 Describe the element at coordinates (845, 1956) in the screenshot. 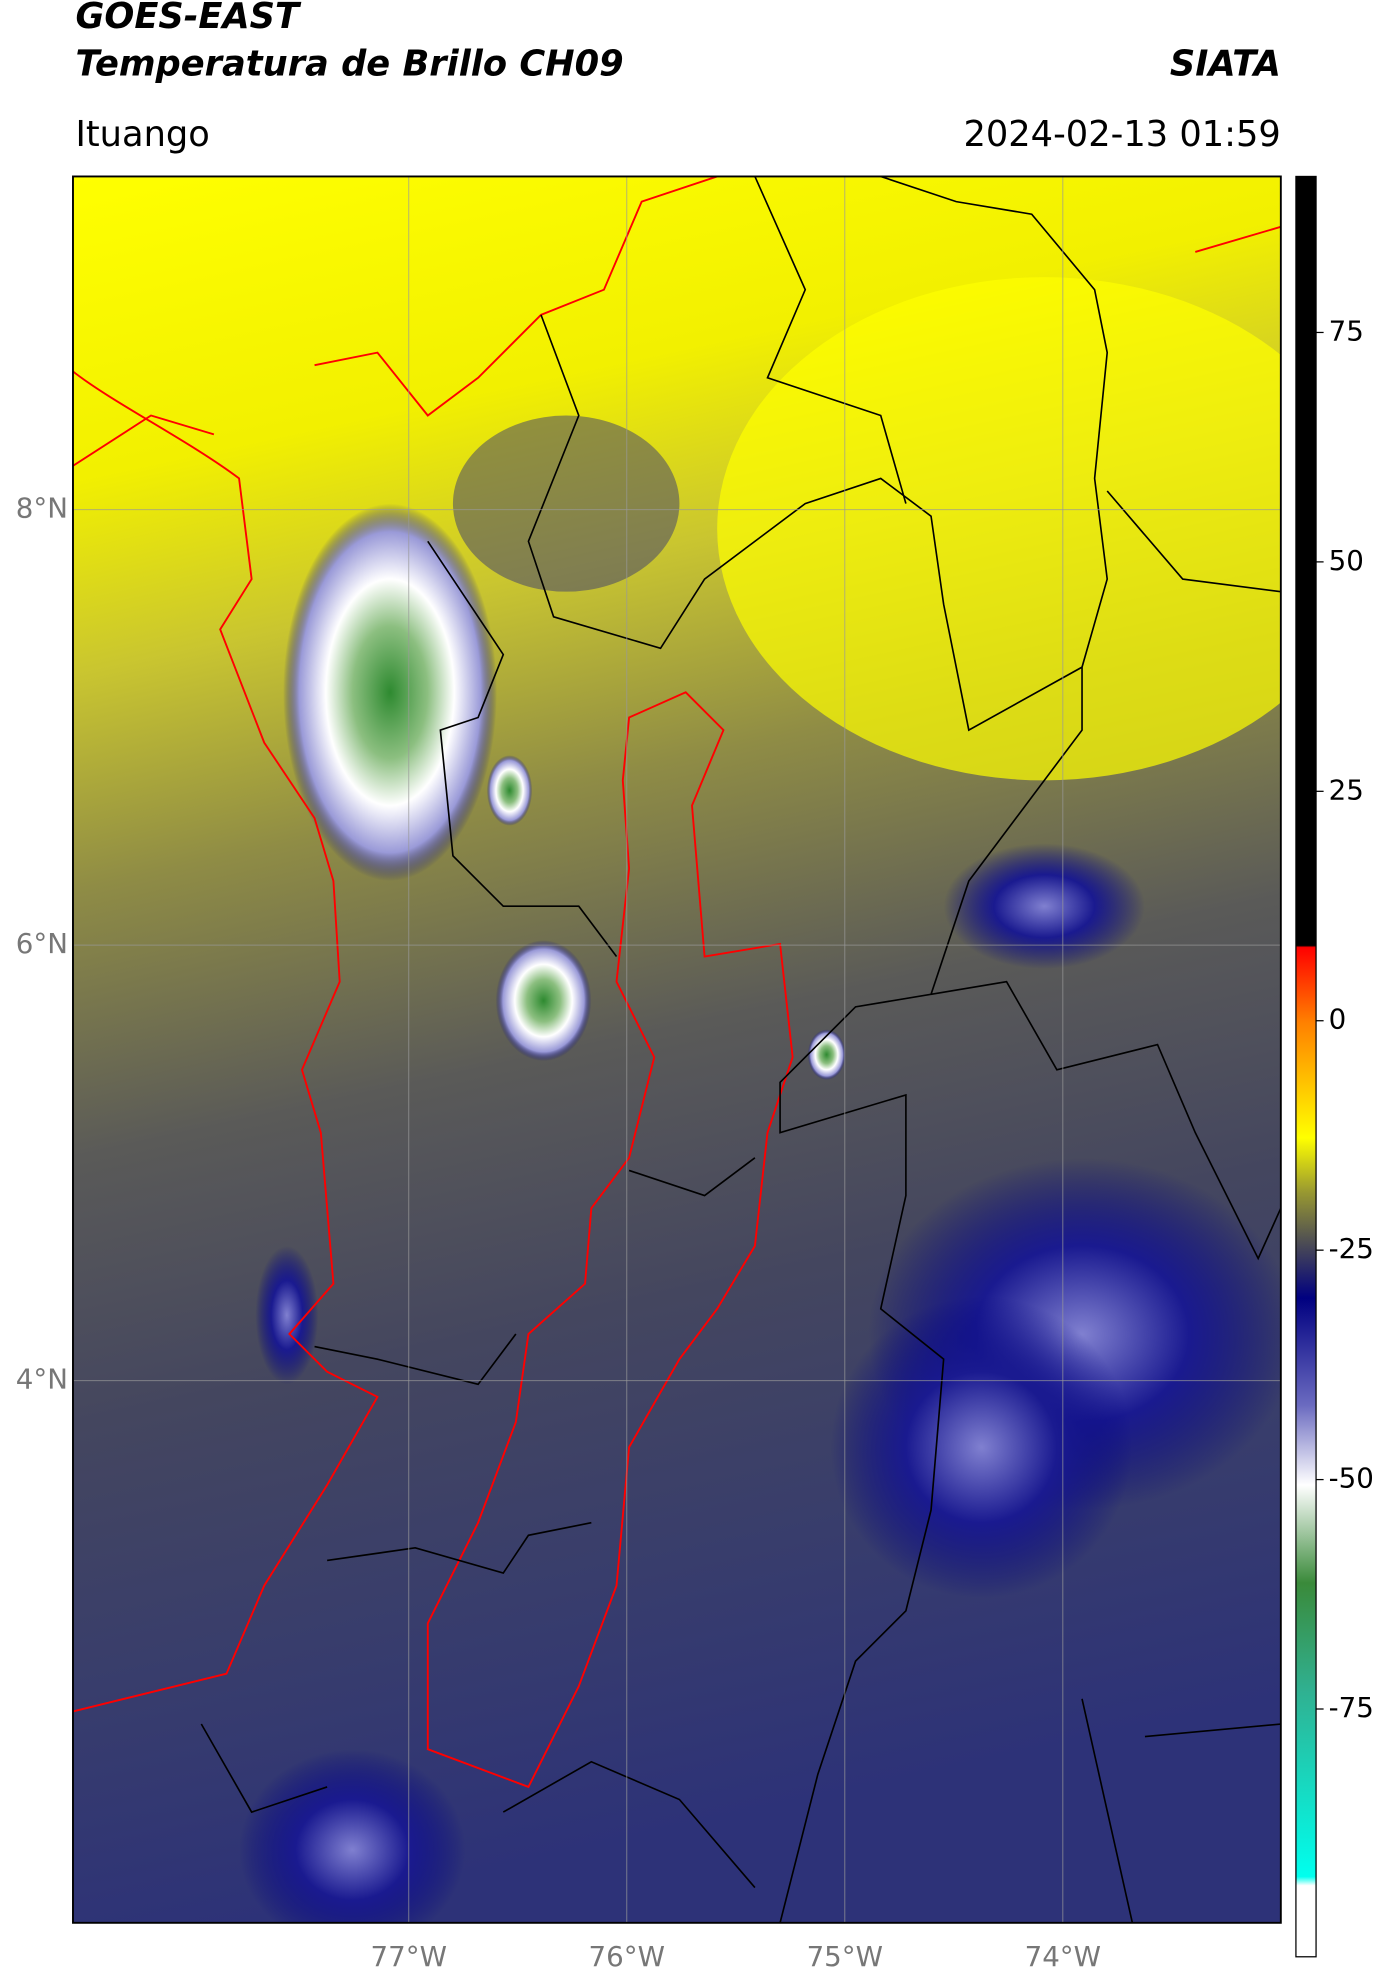

I see `lon-tick-label: 75°W` at that location.